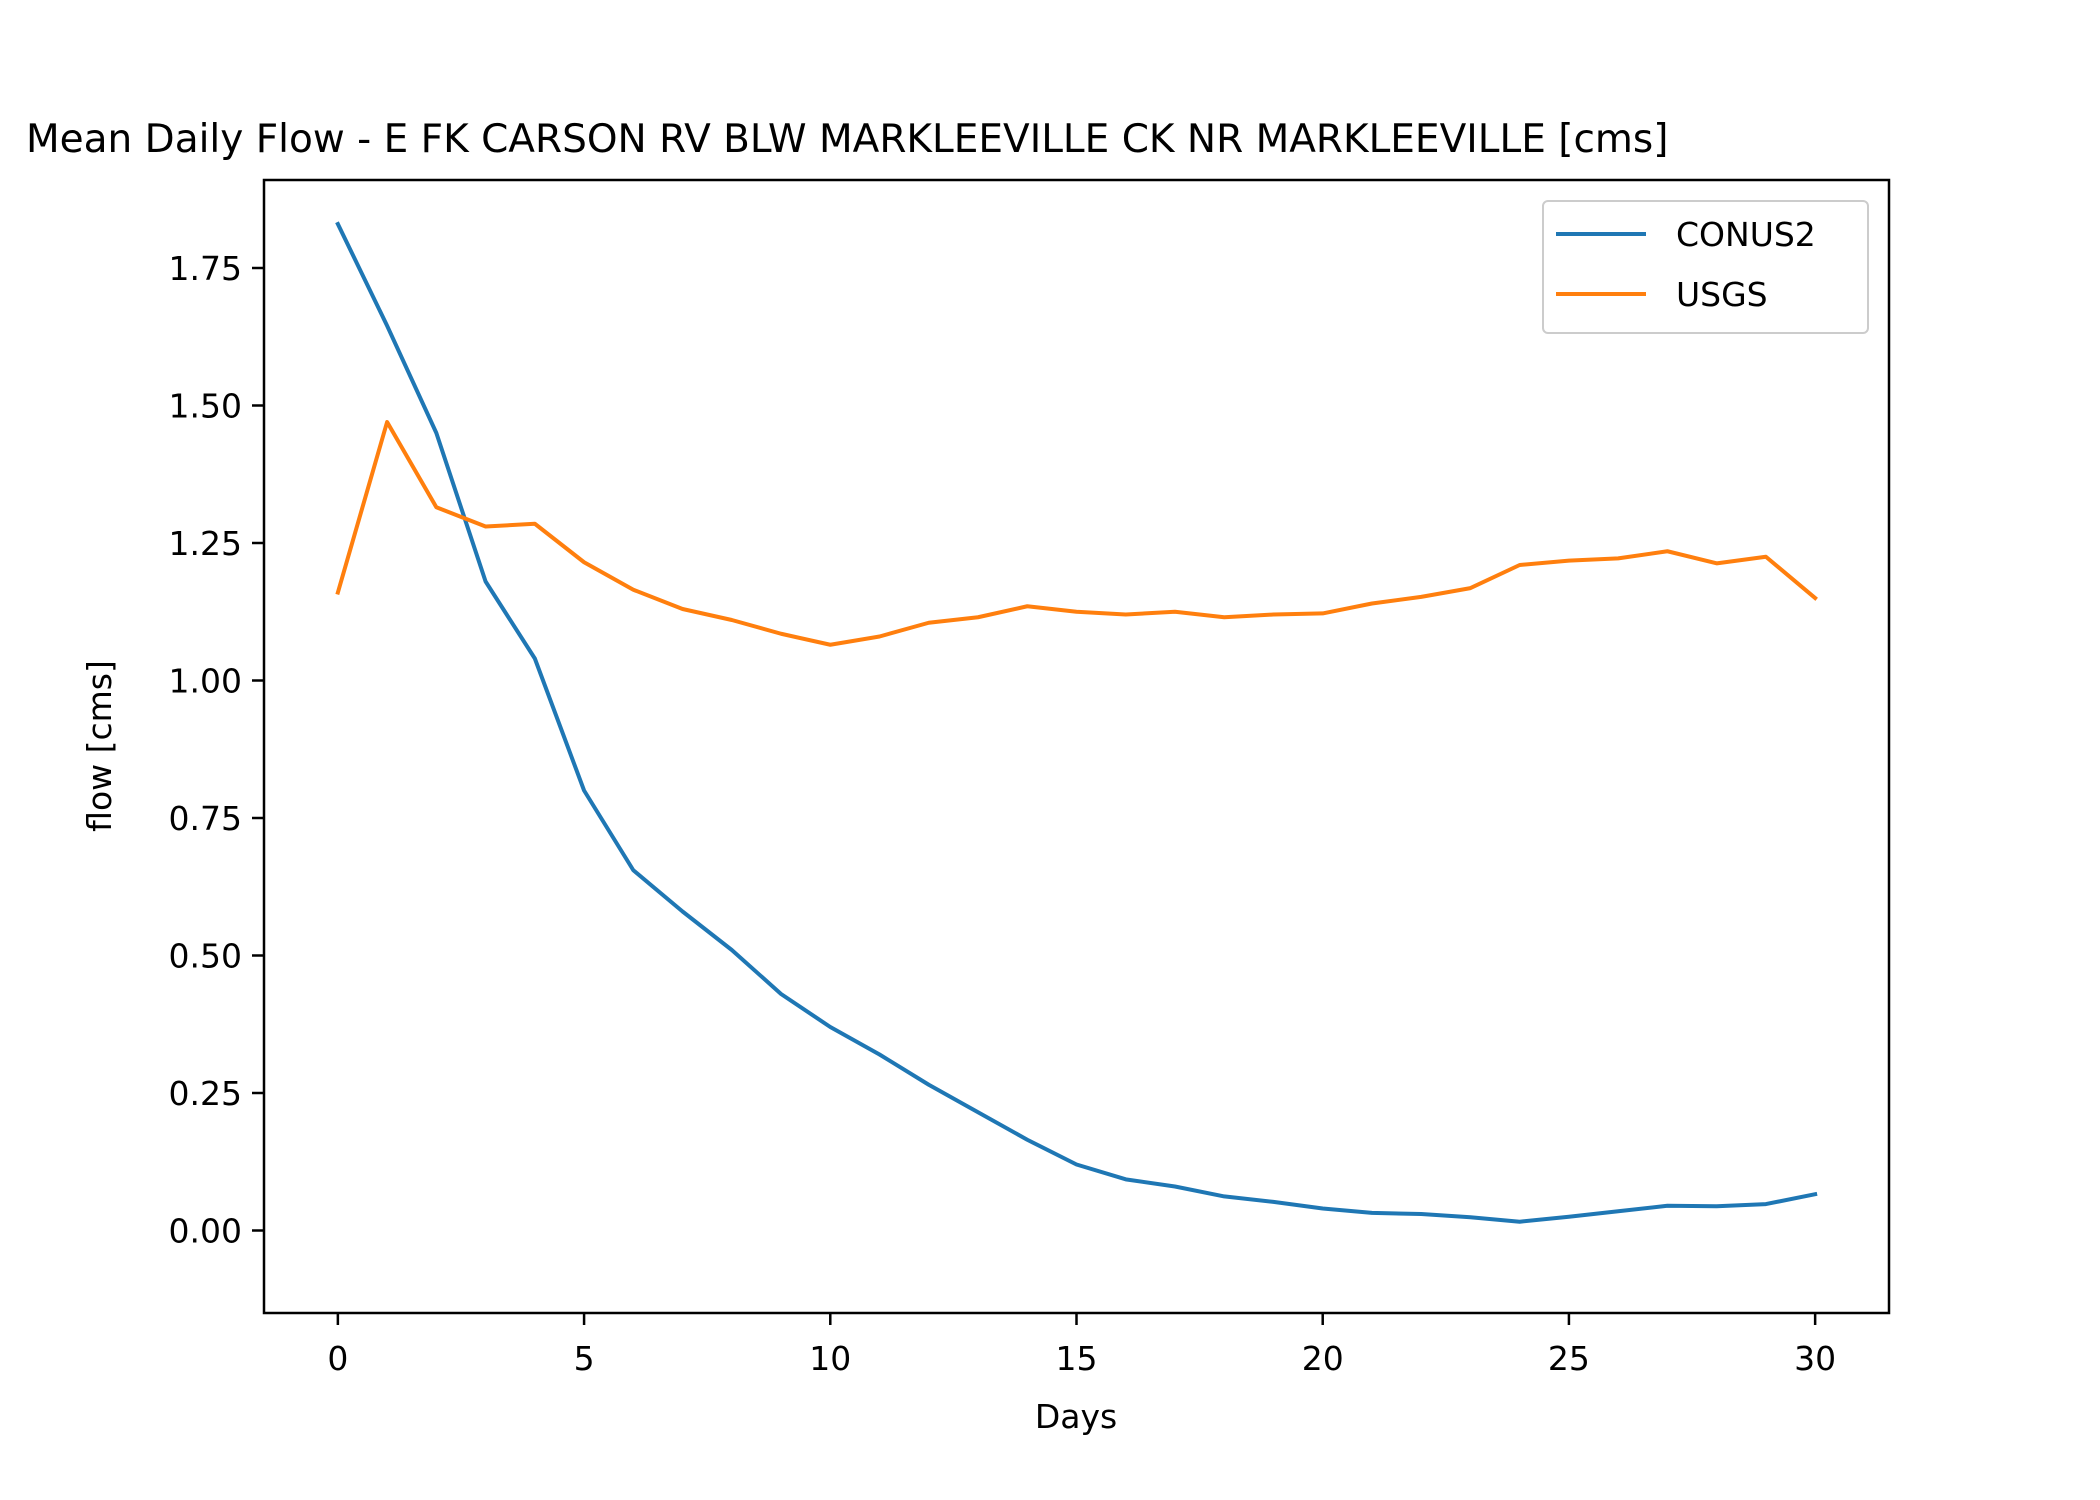 Image resolution: width=2100 pixels, height=1500 pixels. I want to click on y-tick-label: 1.00, so click(205, 681).